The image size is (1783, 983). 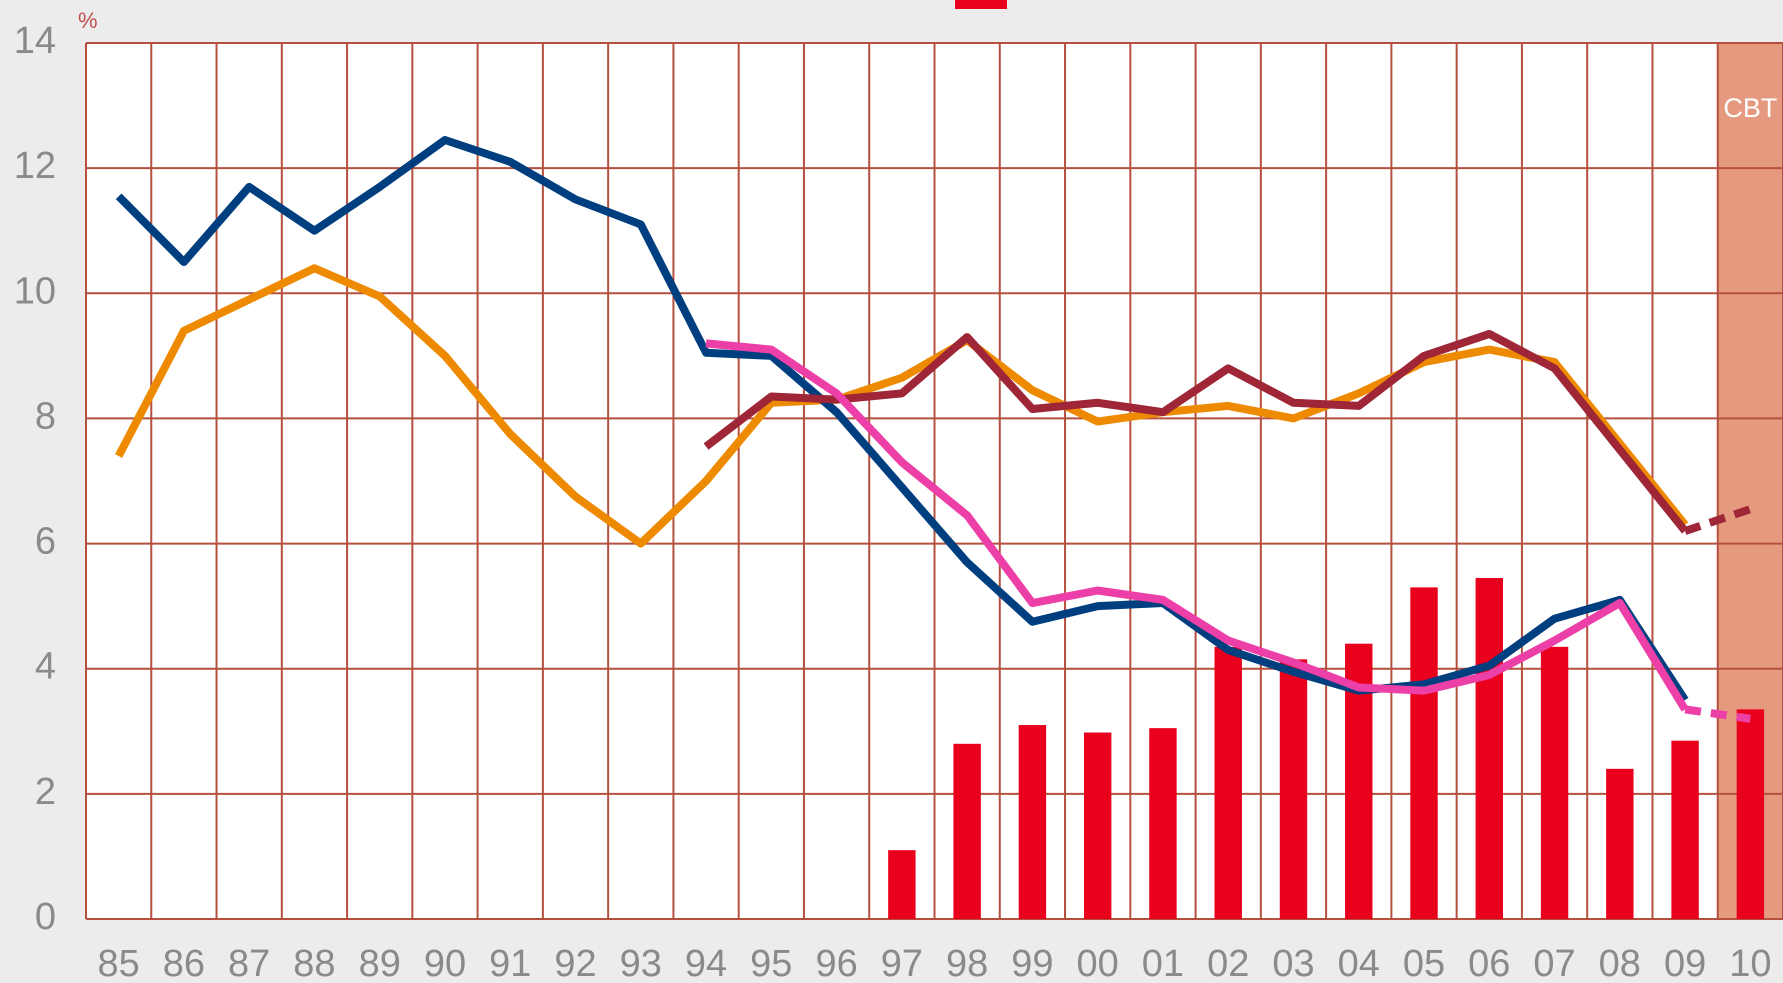 What do you see at coordinates (1196, 431) in the screenshot?
I see `line` at bounding box center [1196, 431].